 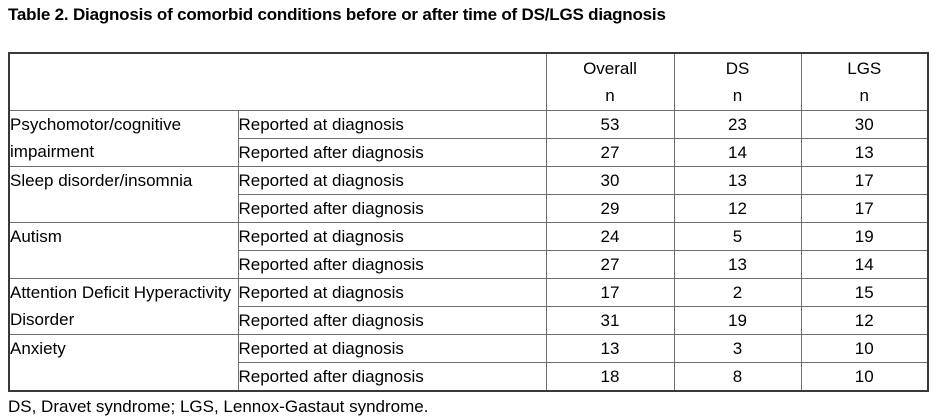 I want to click on lgs-value: 19, so click(x=864, y=236).